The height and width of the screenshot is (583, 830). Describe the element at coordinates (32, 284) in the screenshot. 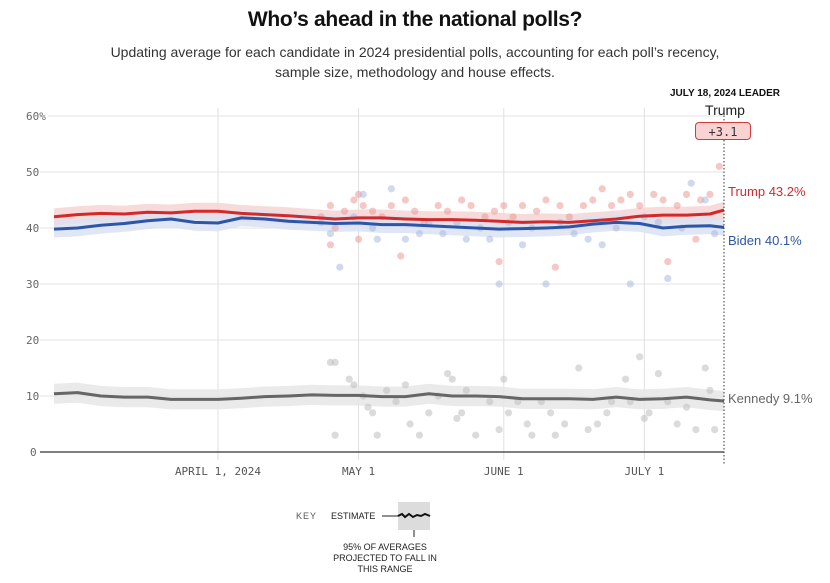

I see `y-tick-label: 30` at that location.